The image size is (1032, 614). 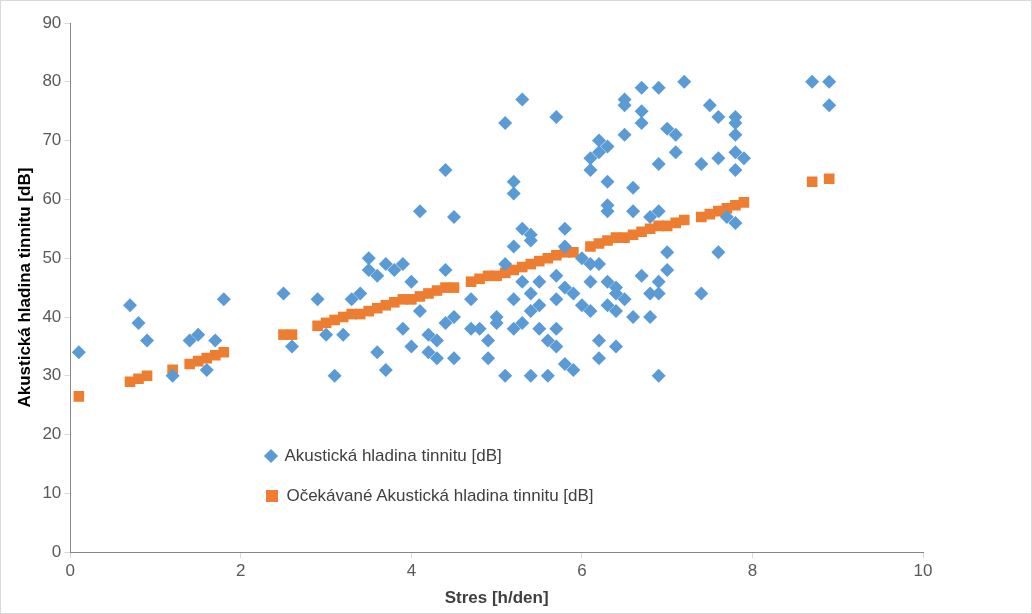 I want to click on y-tick-label: 90, so click(x=52, y=22).